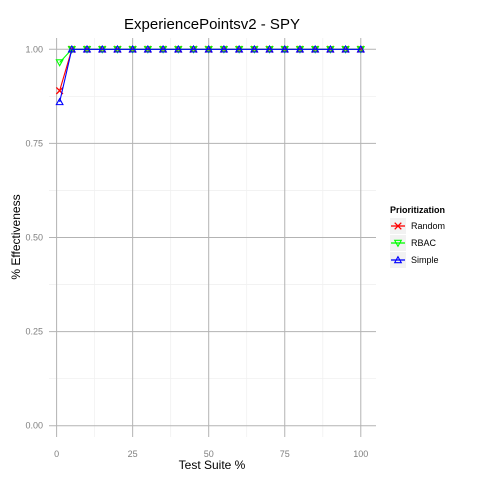 The height and width of the screenshot is (480, 480). I want to click on legend-item-random: Random, so click(417, 226).